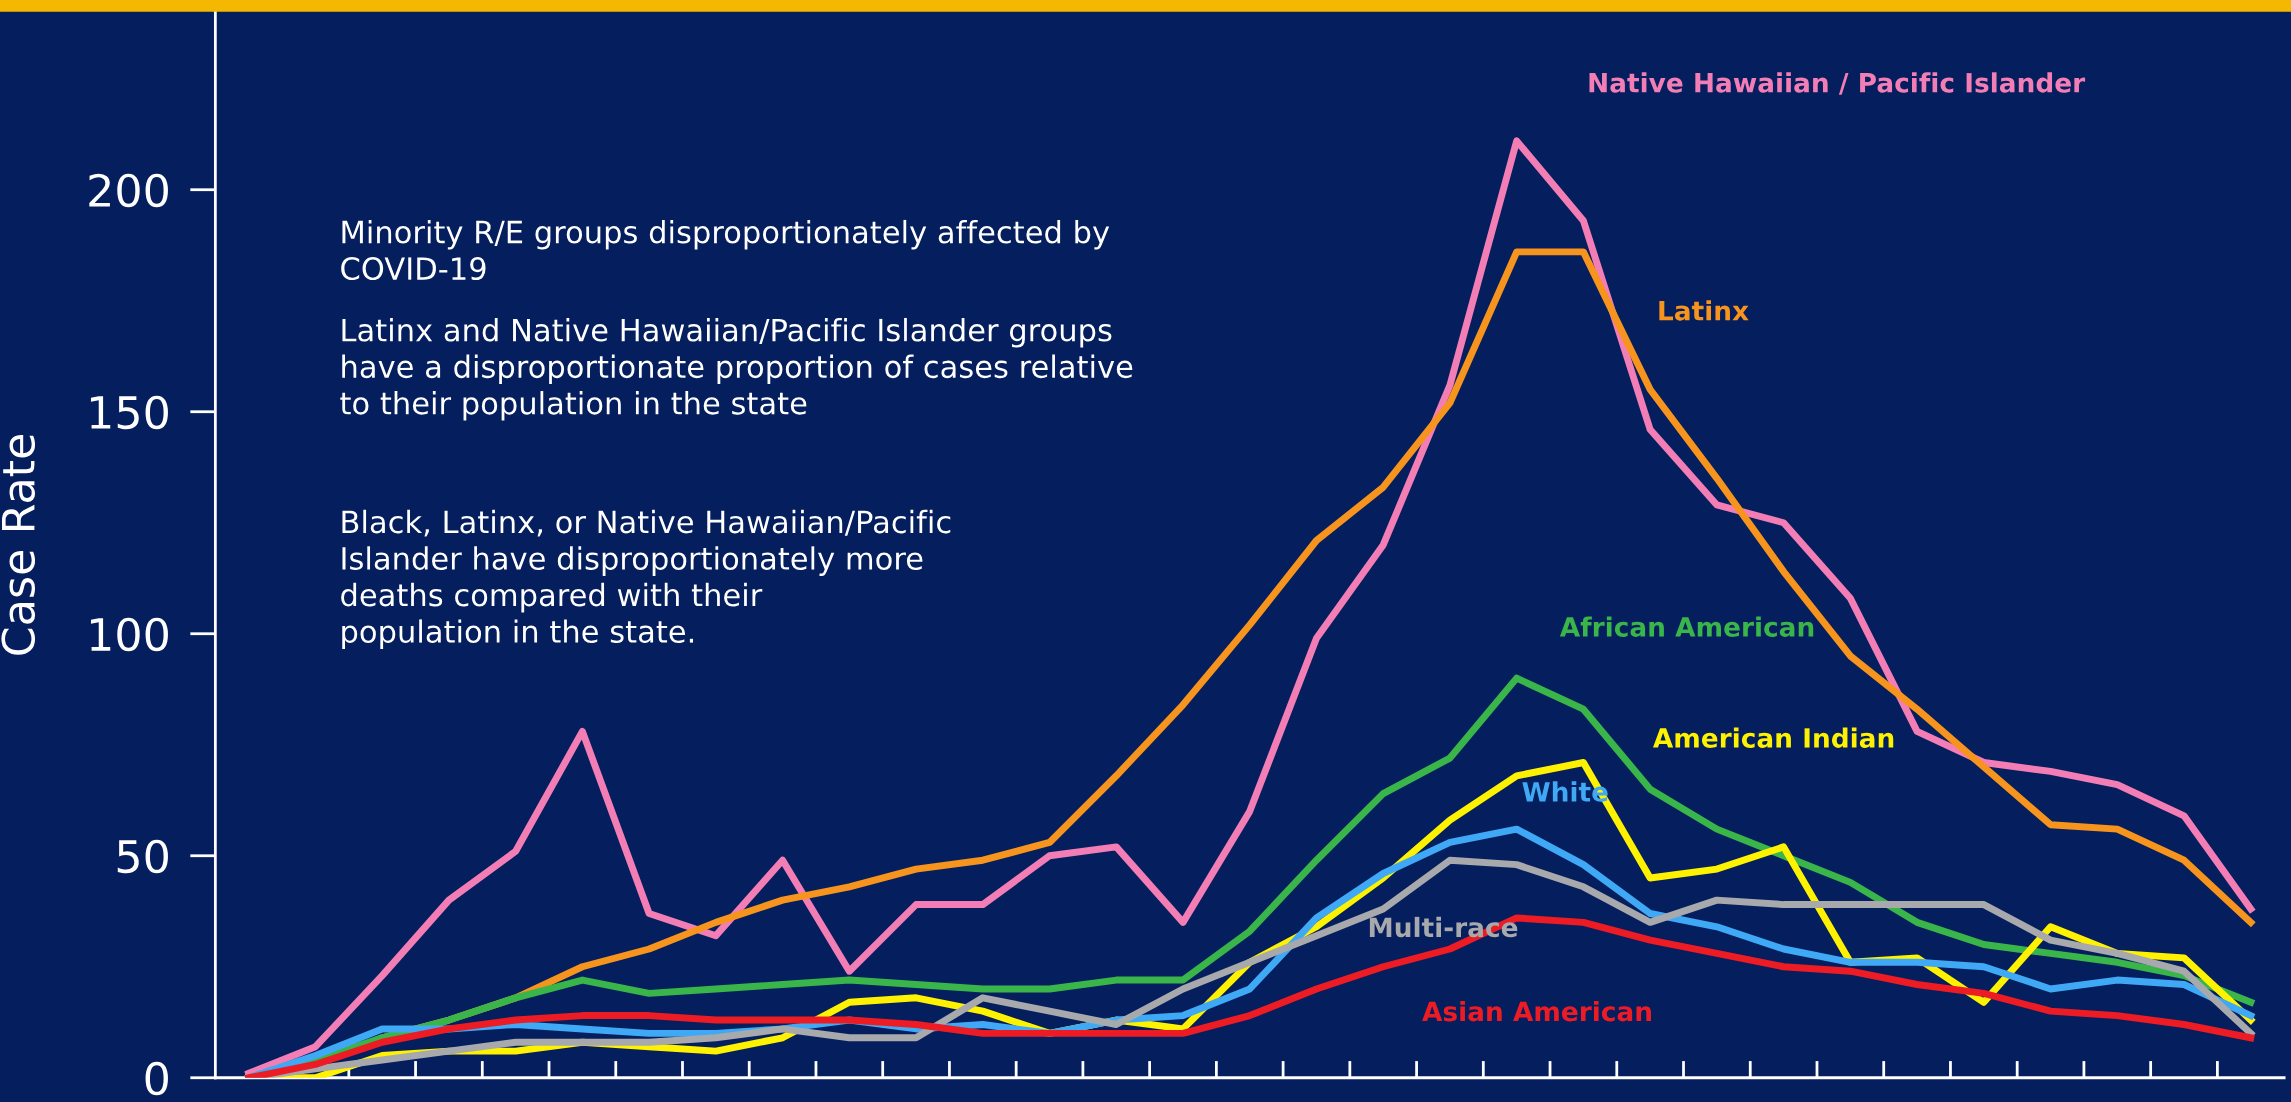 The width and height of the screenshot is (2291, 1102). I want to click on series-label: Asian American, so click(1536, 1011).